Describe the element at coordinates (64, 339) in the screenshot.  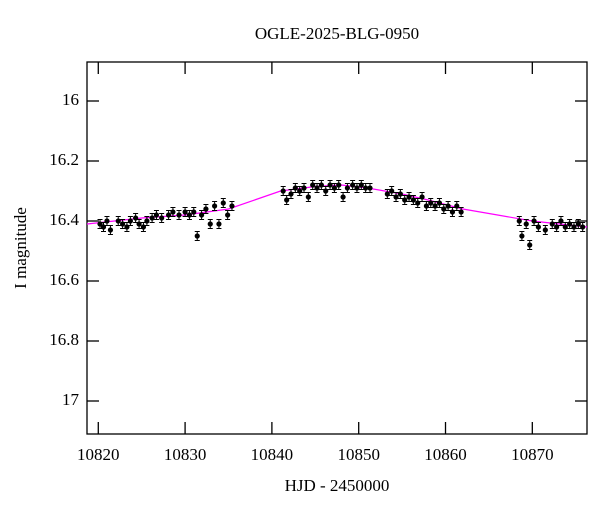
I see `y-tick-label: 16.8` at that location.